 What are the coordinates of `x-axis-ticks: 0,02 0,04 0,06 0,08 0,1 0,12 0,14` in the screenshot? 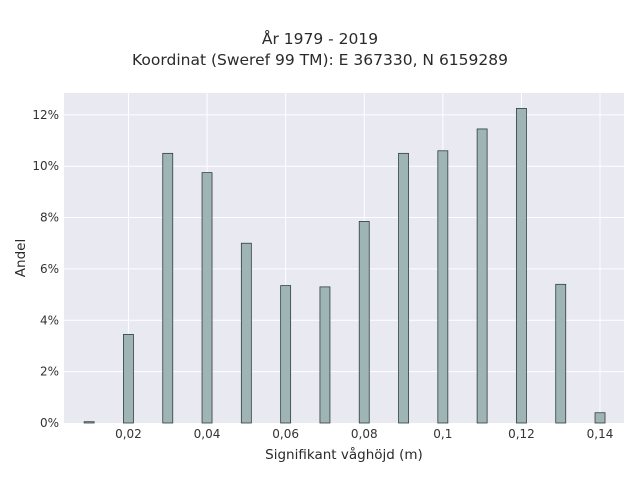 It's located at (364, 434).